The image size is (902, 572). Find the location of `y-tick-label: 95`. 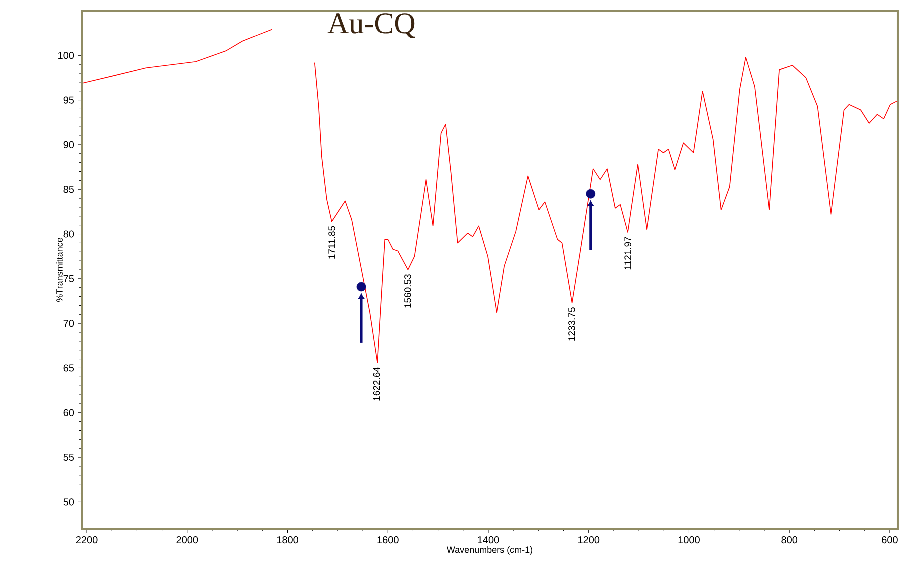

y-tick-label: 95 is located at coordinates (69, 100).